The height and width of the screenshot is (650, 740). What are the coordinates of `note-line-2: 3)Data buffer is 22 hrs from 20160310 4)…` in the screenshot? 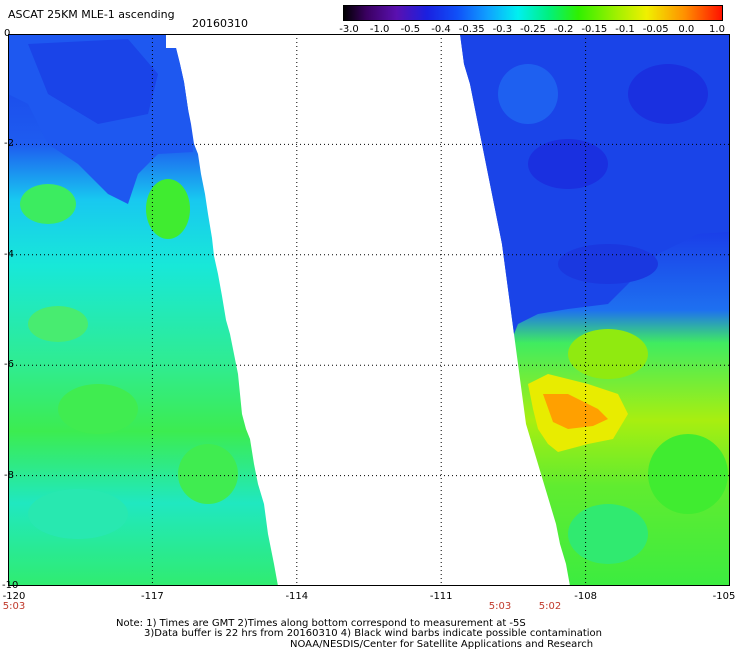 It's located at (373, 633).